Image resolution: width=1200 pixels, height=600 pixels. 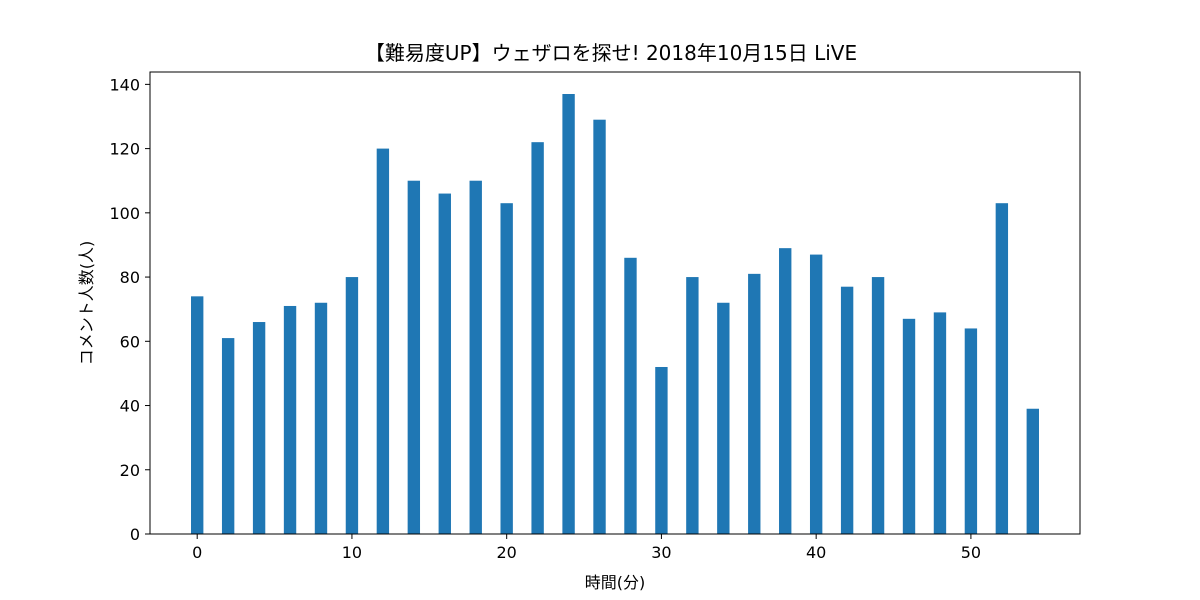 I want to click on y-tick-label: 80, so click(x=130, y=277).